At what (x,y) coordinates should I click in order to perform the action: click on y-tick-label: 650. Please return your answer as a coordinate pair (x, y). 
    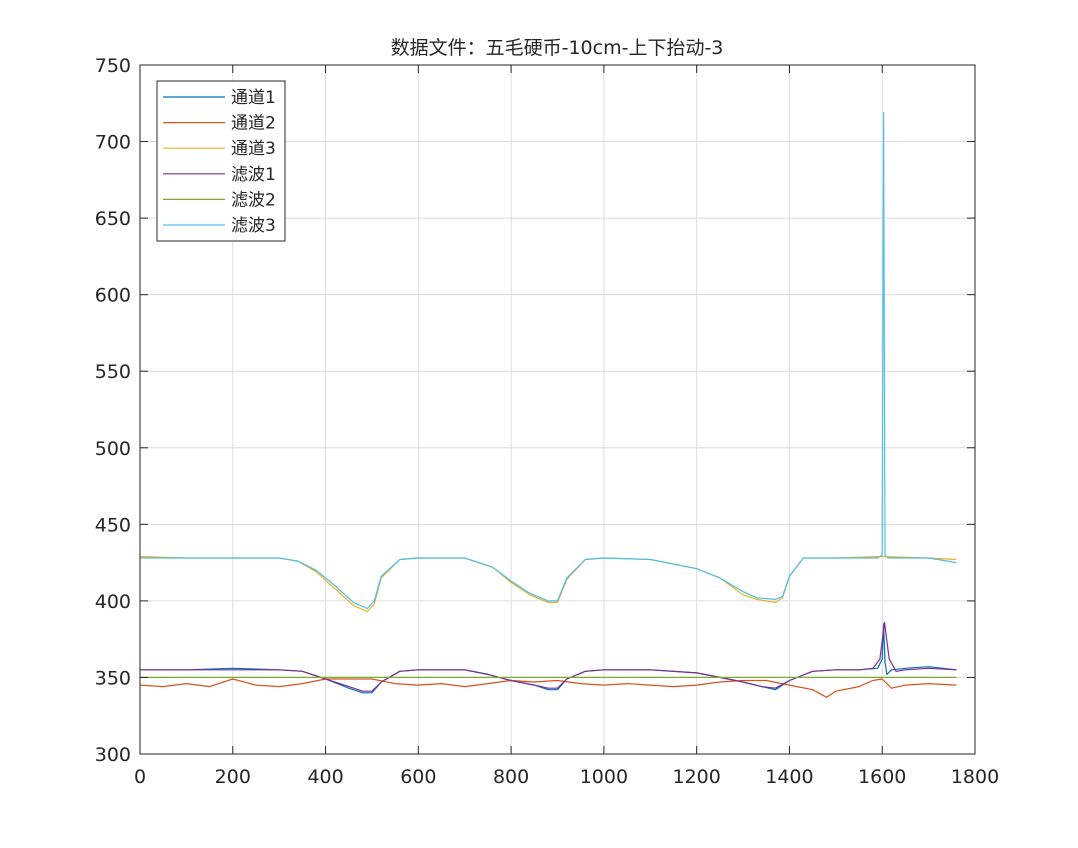
    Looking at the image, I should click on (113, 219).